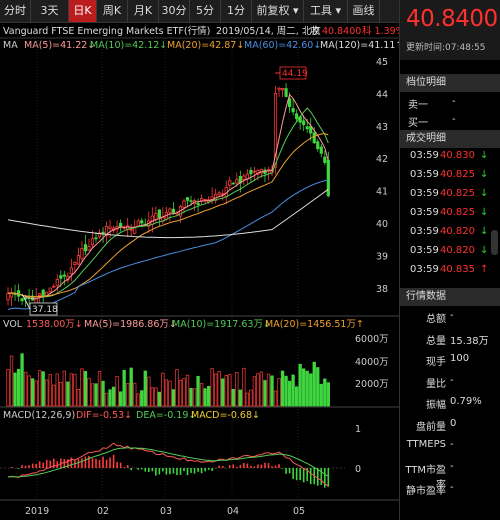 The height and width of the screenshot is (520, 500). I want to click on macd-histogram, so click(168, 465).